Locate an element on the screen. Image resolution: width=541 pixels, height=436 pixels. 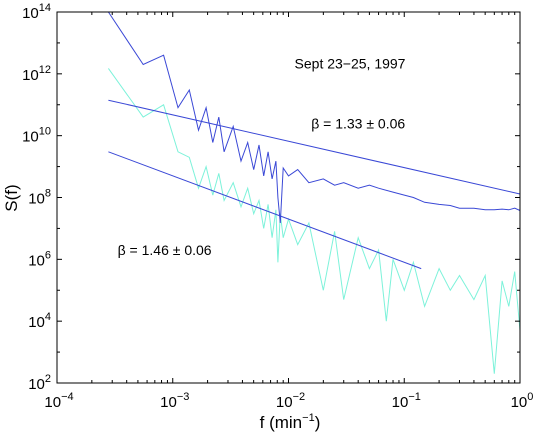
y-tick-label-exp: 8 is located at coordinates (48, 194).